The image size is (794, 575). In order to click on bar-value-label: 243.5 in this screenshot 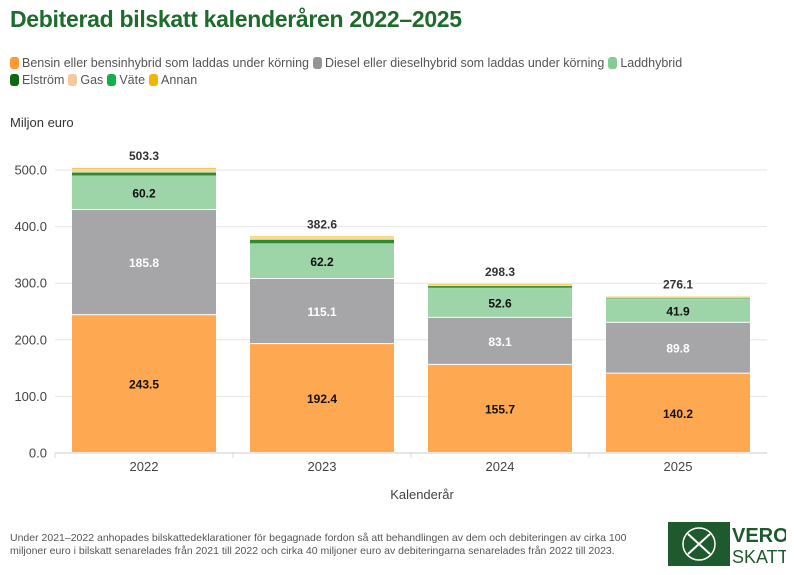, I will do `click(144, 385)`.